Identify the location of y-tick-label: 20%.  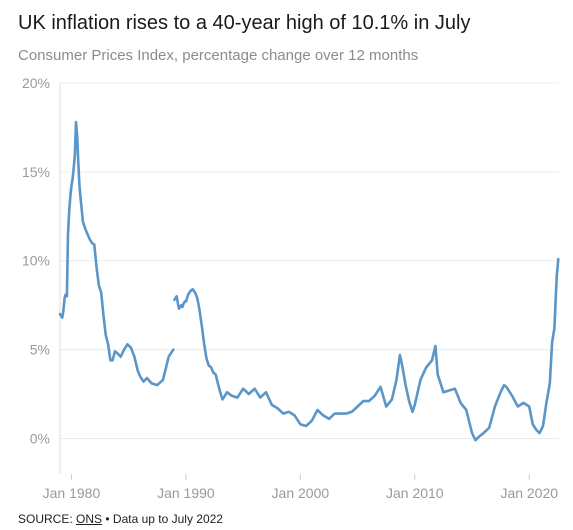
(36, 83).